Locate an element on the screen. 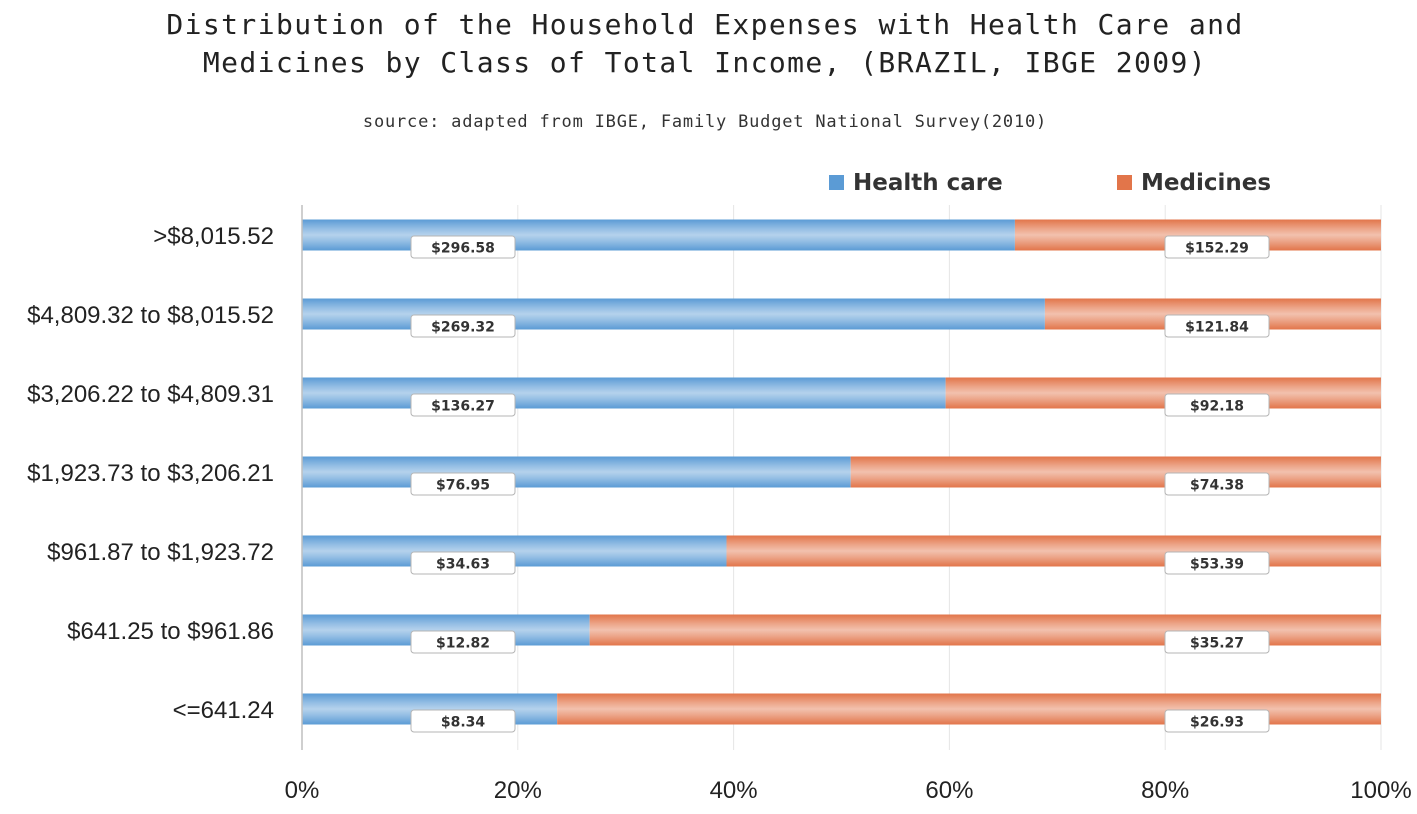 The image size is (1417, 814). x-tick-label: 60% is located at coordinates (949, 790).